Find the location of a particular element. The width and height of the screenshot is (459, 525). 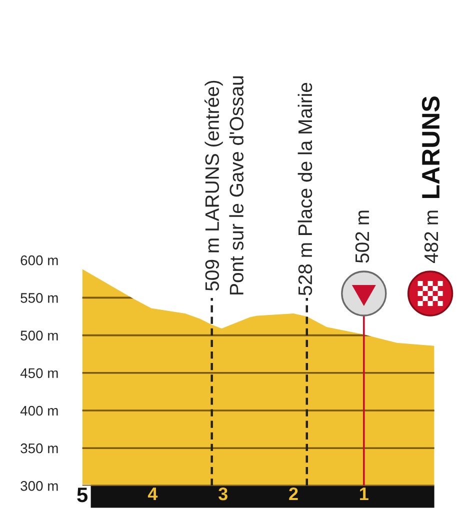

y-tick-label: 600 m is located at coordinates (39, 260).